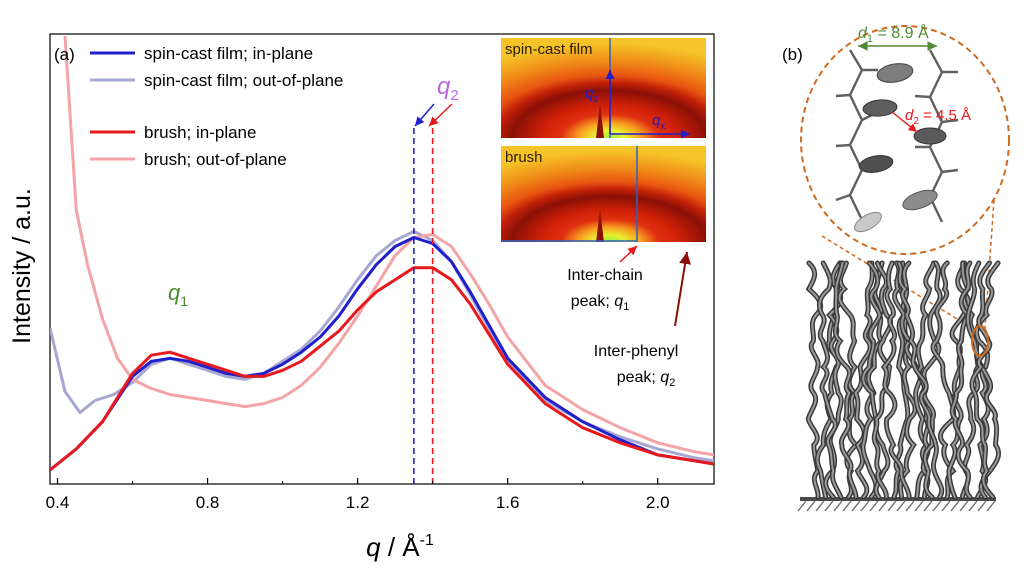 The height and width of the screenshot is (573, 1026). Describe the element at coordinates (424, 115) in the screenshot. I see `q2-arrow-blue` at that location.